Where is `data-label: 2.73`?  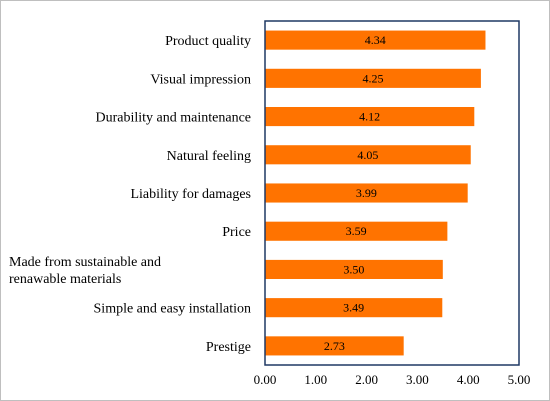 data-label: 2.73 is located at coordinates (334, 346).